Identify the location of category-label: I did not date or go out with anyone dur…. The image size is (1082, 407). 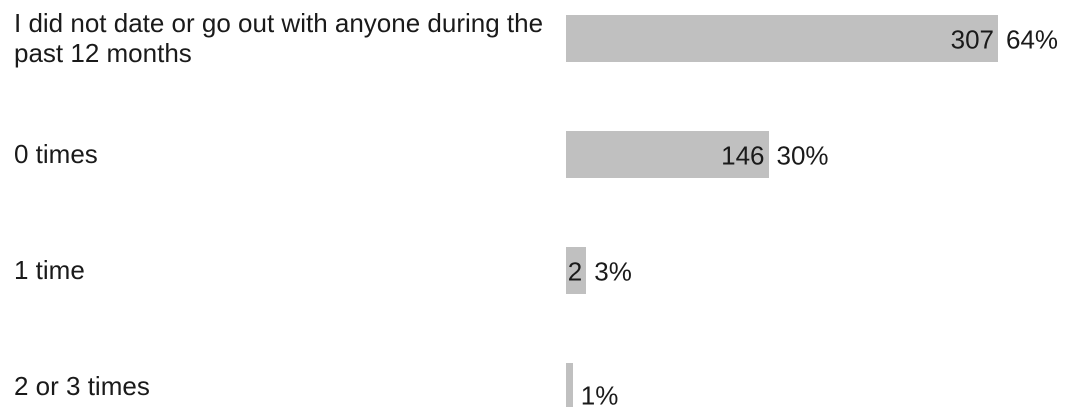
(279, 38).